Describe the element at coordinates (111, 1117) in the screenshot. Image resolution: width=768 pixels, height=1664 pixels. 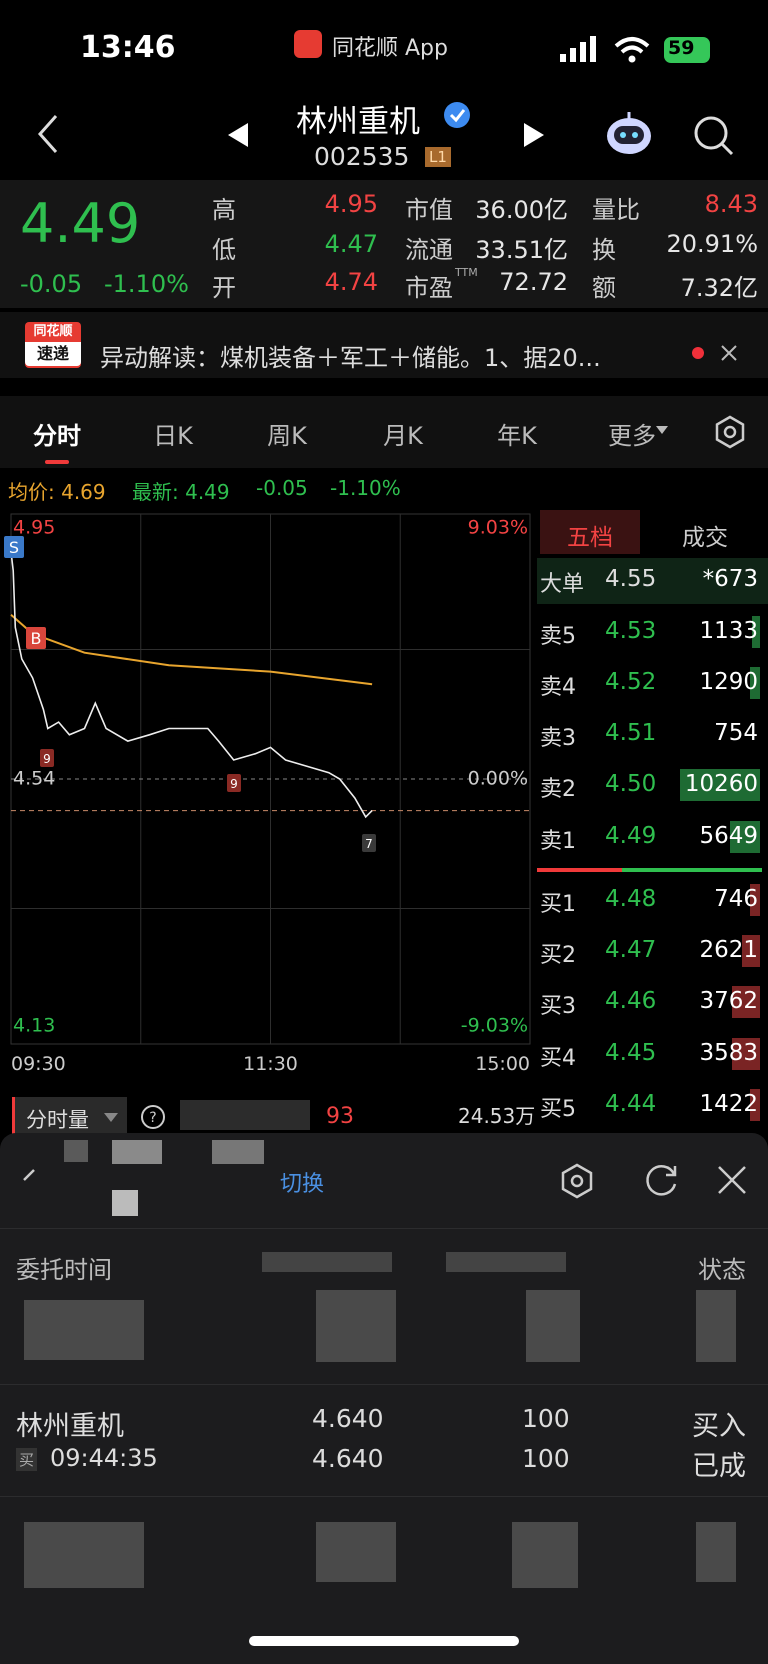
I see `volume-dropdown` at that location.